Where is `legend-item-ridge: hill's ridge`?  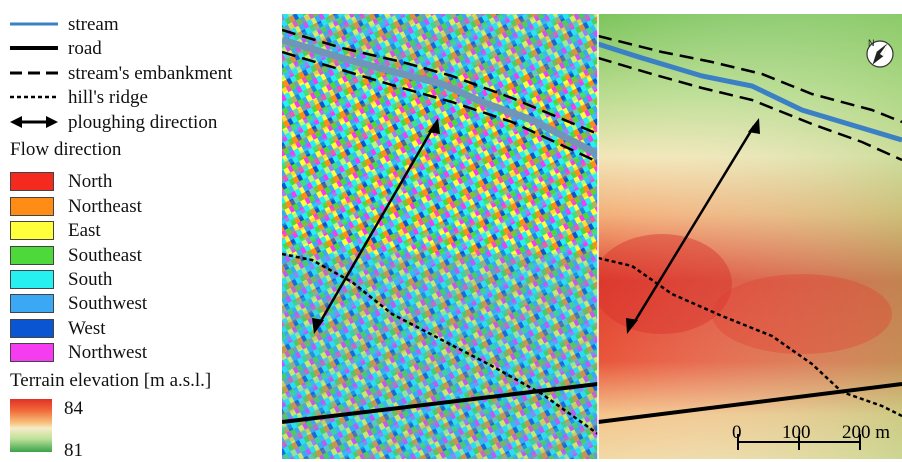
legend-item-ridge: hill's ridge is located at coordinates (79, 97).